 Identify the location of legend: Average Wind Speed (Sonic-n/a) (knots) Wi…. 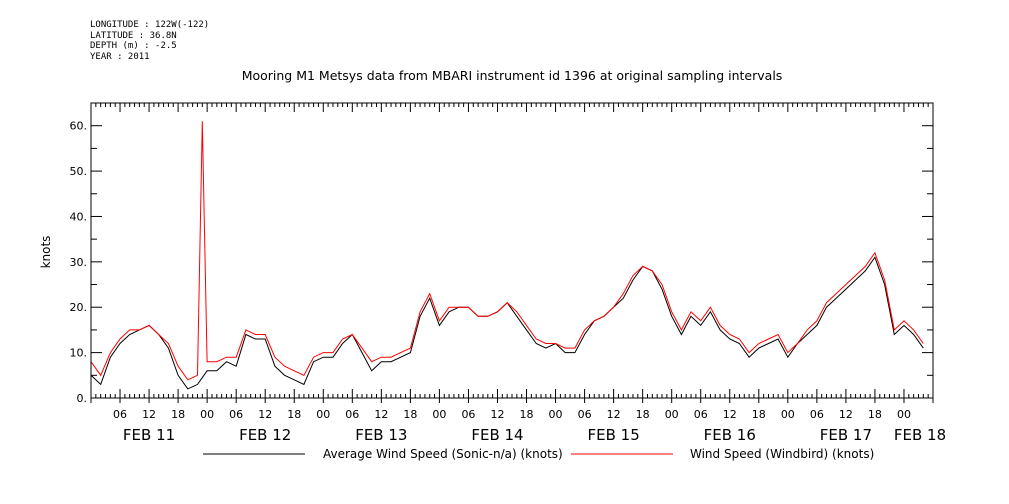
(538, 454).